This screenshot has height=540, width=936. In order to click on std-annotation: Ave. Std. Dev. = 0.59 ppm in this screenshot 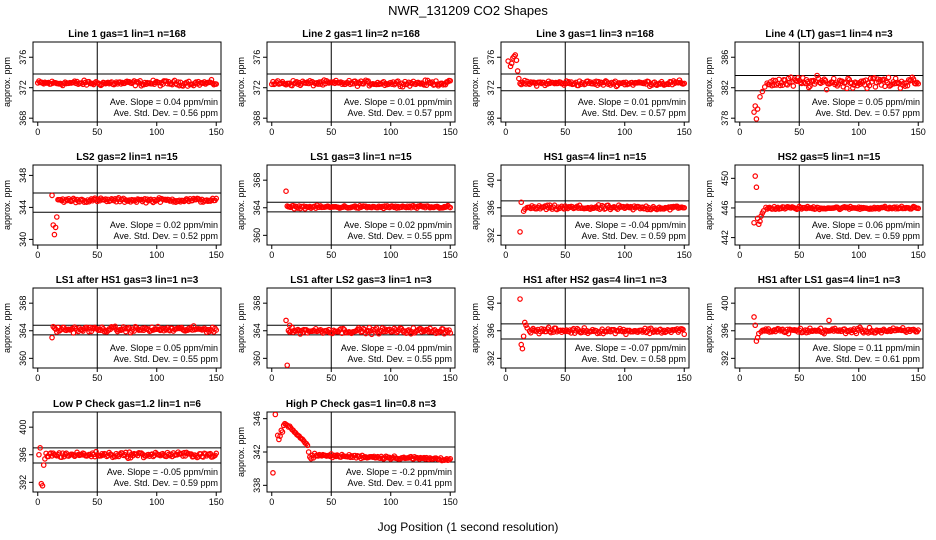, I will do `click(634, 236)`.